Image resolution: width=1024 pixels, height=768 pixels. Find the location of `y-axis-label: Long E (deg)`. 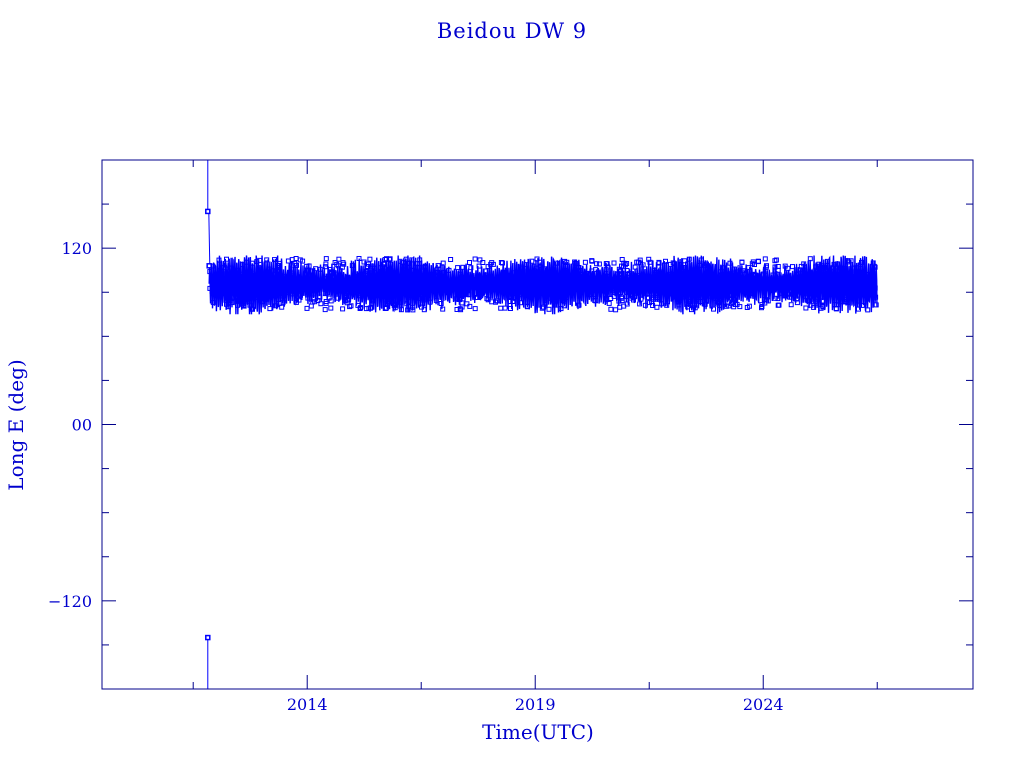

y-axis-label: Long E (deg) is located at coordinates (16, 424).